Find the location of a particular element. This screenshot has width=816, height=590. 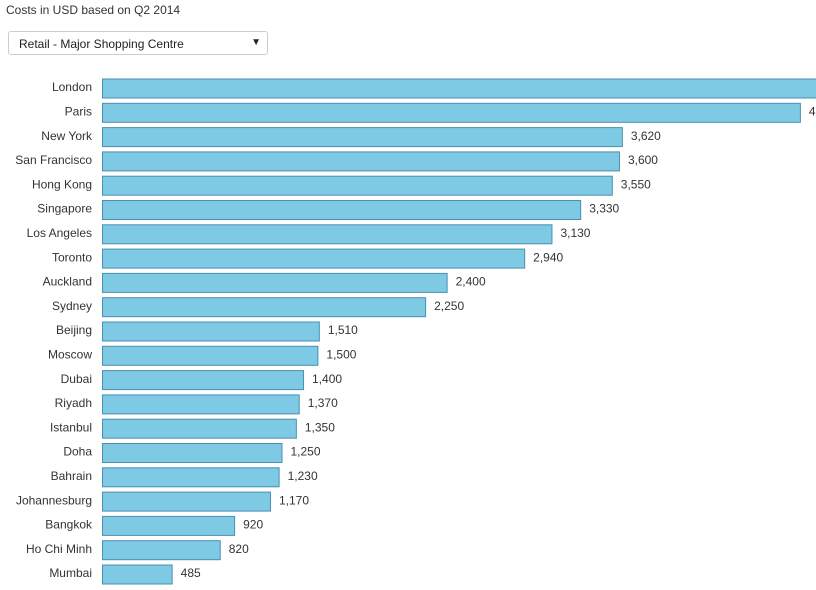

category-label: New York is located at coordinates (67, 136).